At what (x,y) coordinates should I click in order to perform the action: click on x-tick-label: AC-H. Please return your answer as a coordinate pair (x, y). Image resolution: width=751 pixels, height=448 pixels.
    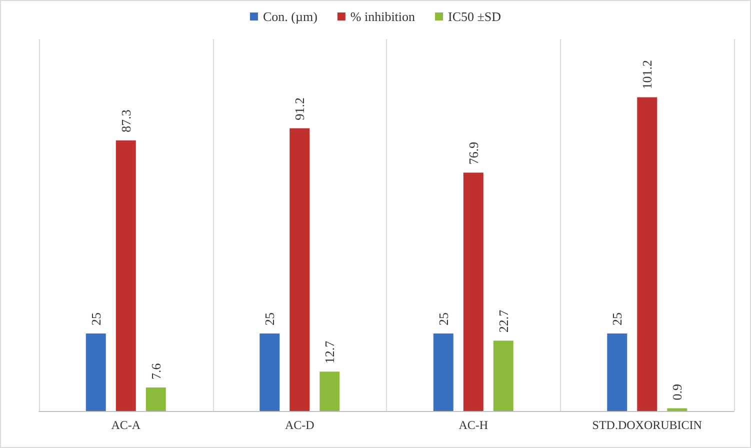
    Looking at the image, I should click on (473, 425).